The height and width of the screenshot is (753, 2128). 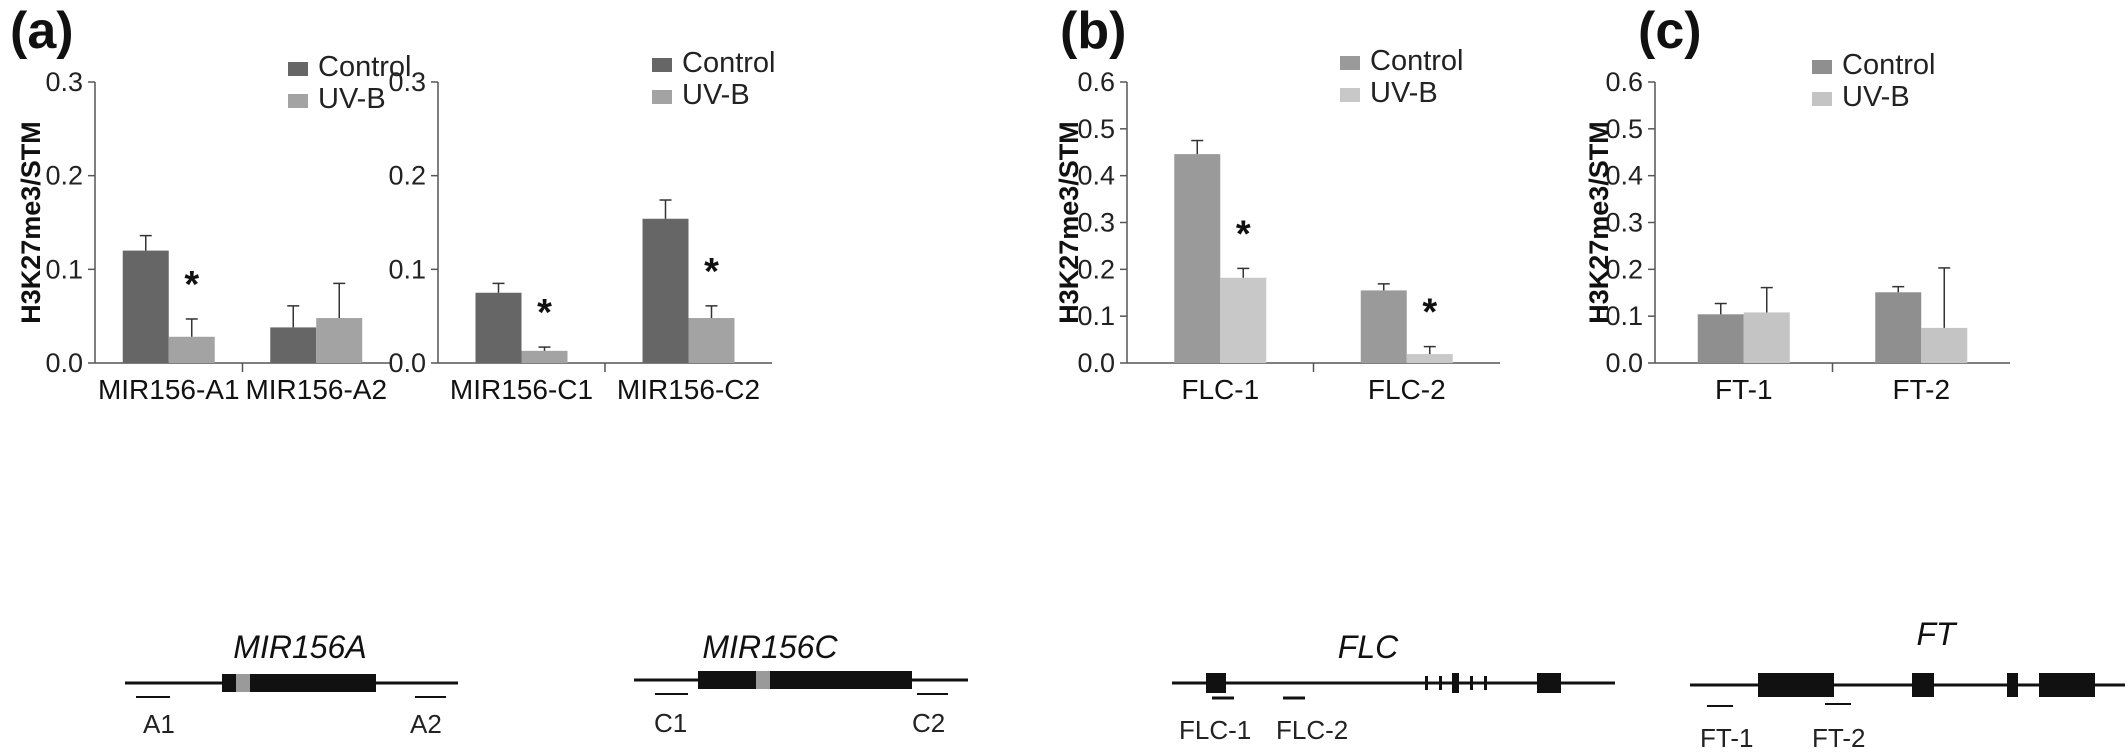 What do you see at coordinates (426, 724) in the screenshot?
I see `primer-label: A2` at bounding box center [426, 724].